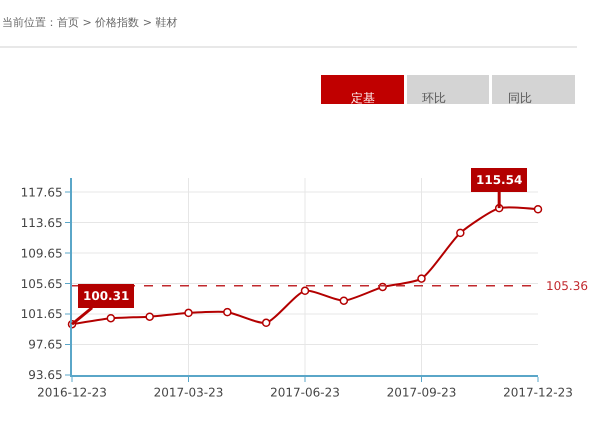 The width and height of the screenshot is (600, 439). What do you see at coordinates (434, 98) in the screenshot?
I see `text: 环比` at bounding box center [434, 98].